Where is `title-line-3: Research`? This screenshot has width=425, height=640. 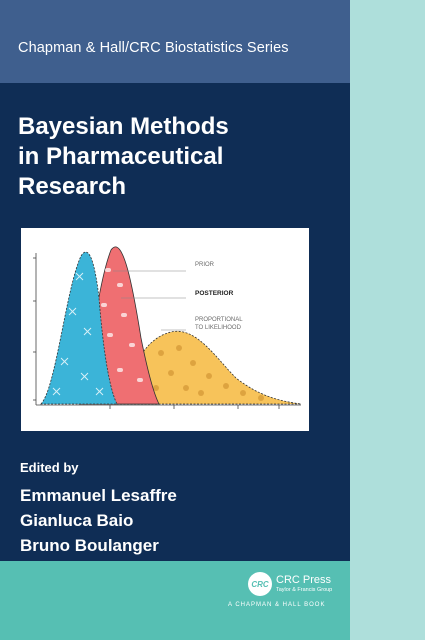 title-line-3: Research is located at coordinates (72, 186).